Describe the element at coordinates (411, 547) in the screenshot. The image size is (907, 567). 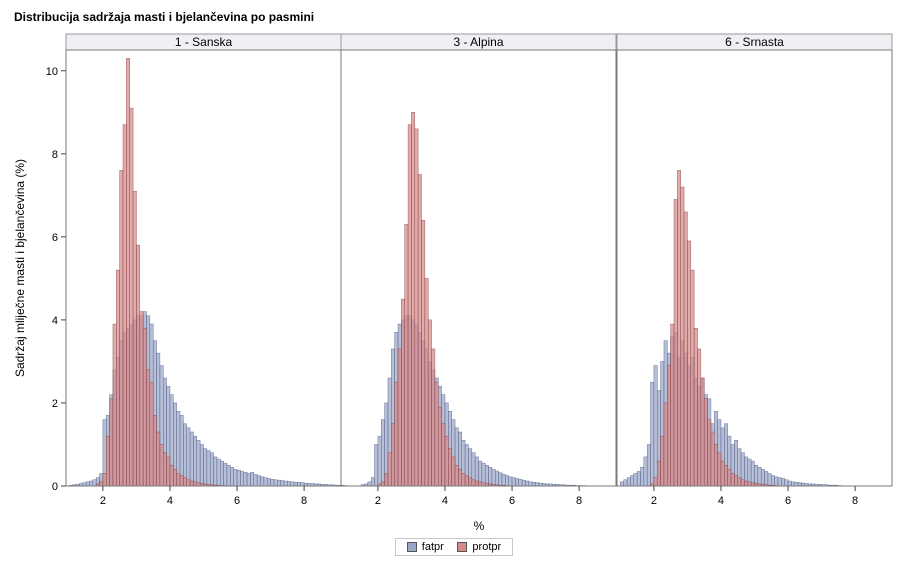
I see `legend-swatch-fatpr` at that location.